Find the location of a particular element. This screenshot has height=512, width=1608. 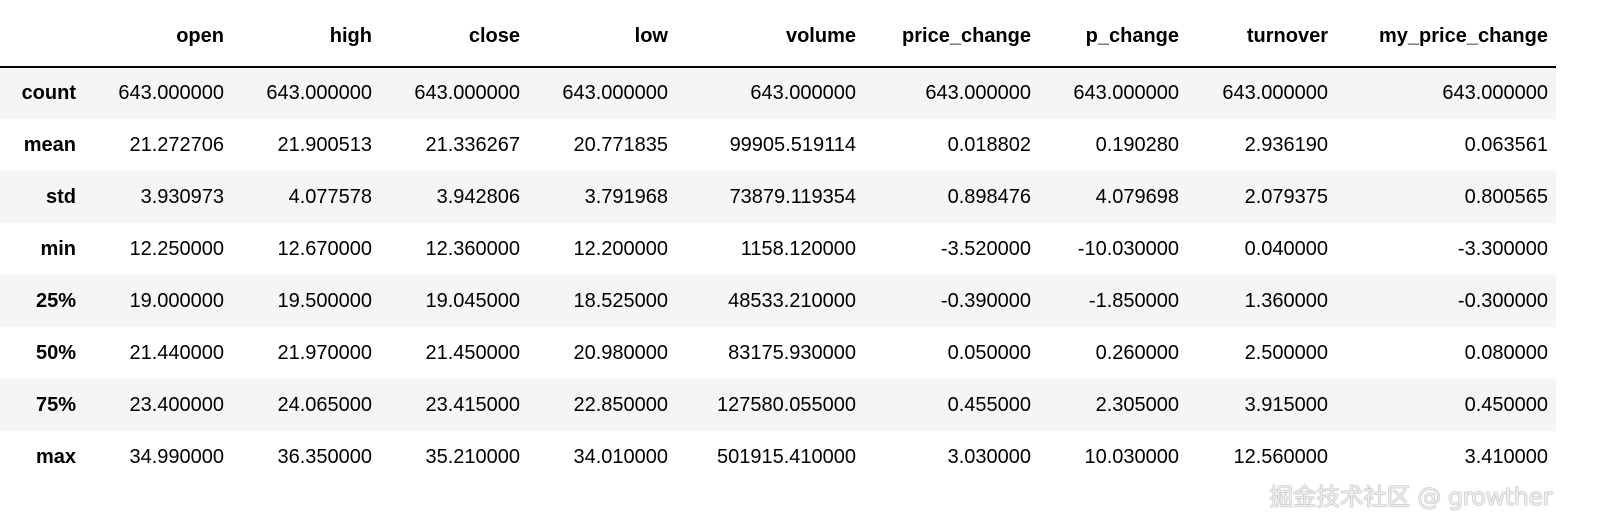

table-cell: 21.272706 is located at coordinates (176, 144).